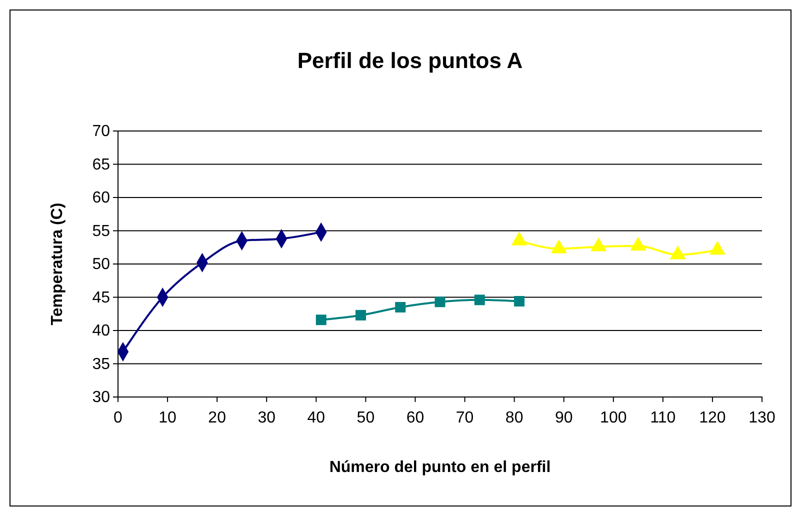 The width and height of the screenshot is (801, 508). I want to click on y-tick-label: 70, so click(101, 131).